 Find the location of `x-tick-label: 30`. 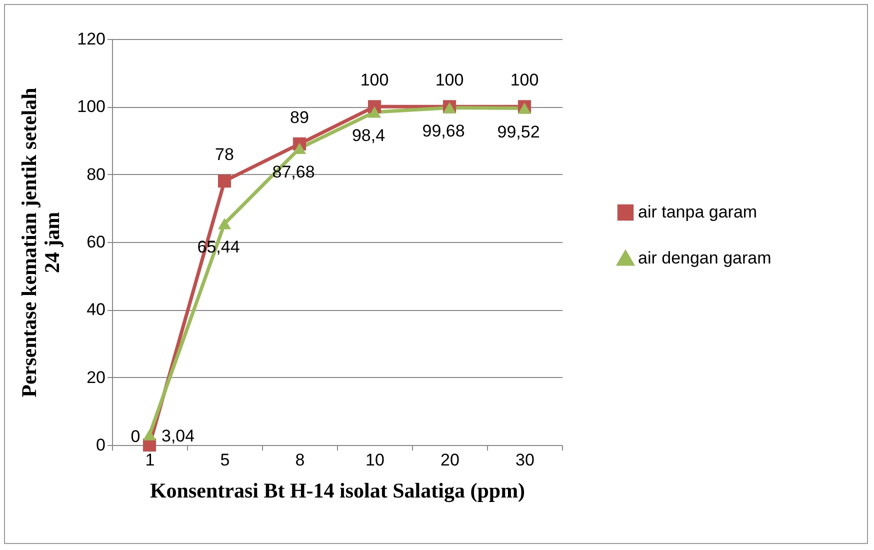

x-tick-label: 30 is located at coordinates (525, 460).